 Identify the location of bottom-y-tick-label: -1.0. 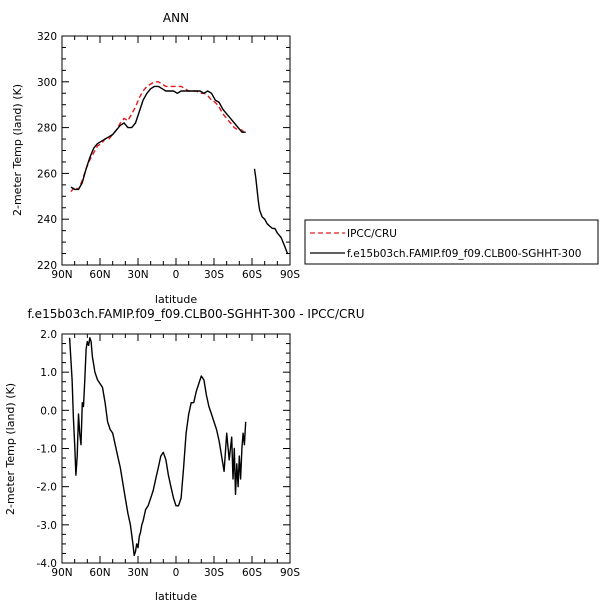
(47, 450).